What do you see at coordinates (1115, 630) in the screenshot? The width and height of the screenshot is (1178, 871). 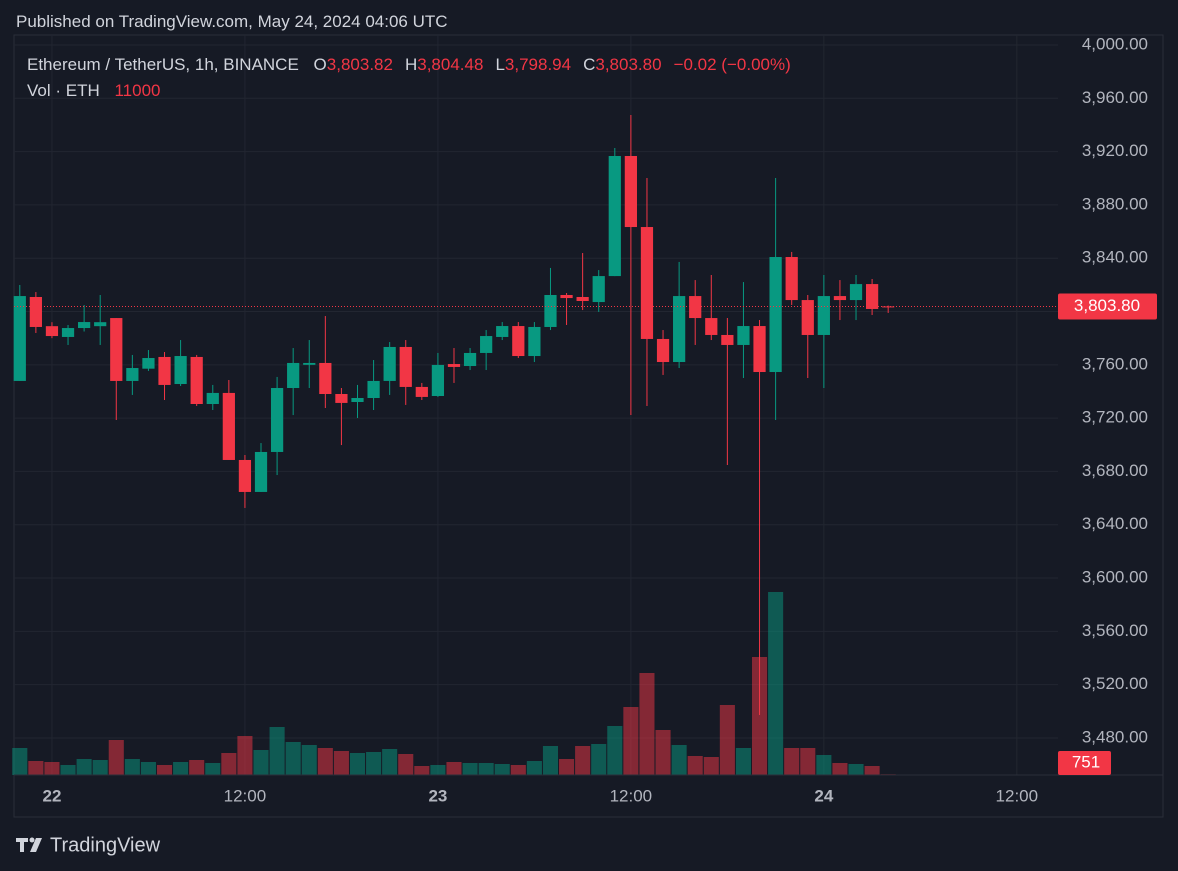 I see `y-tick-label: 3,560.00` at bounding box center [1115, 630].